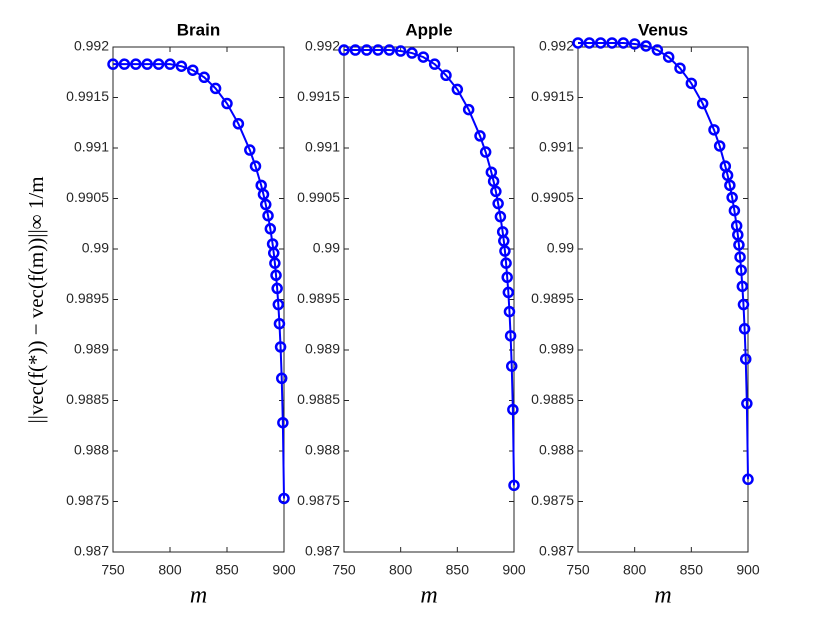  I want to click on chart-title: Venus, so click(663, 29).